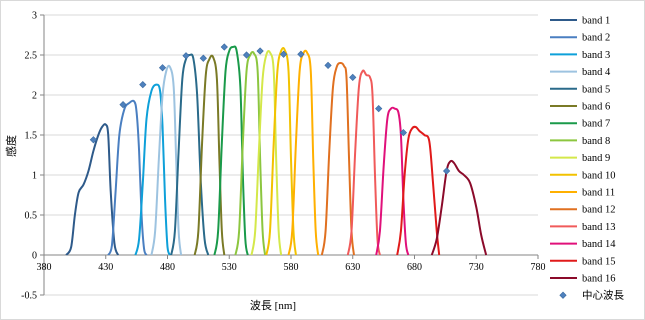  What do you see at coordinates (596, 141) in the screenshot?
I see `legend-label: band 8` at bounding box center [596, 141].